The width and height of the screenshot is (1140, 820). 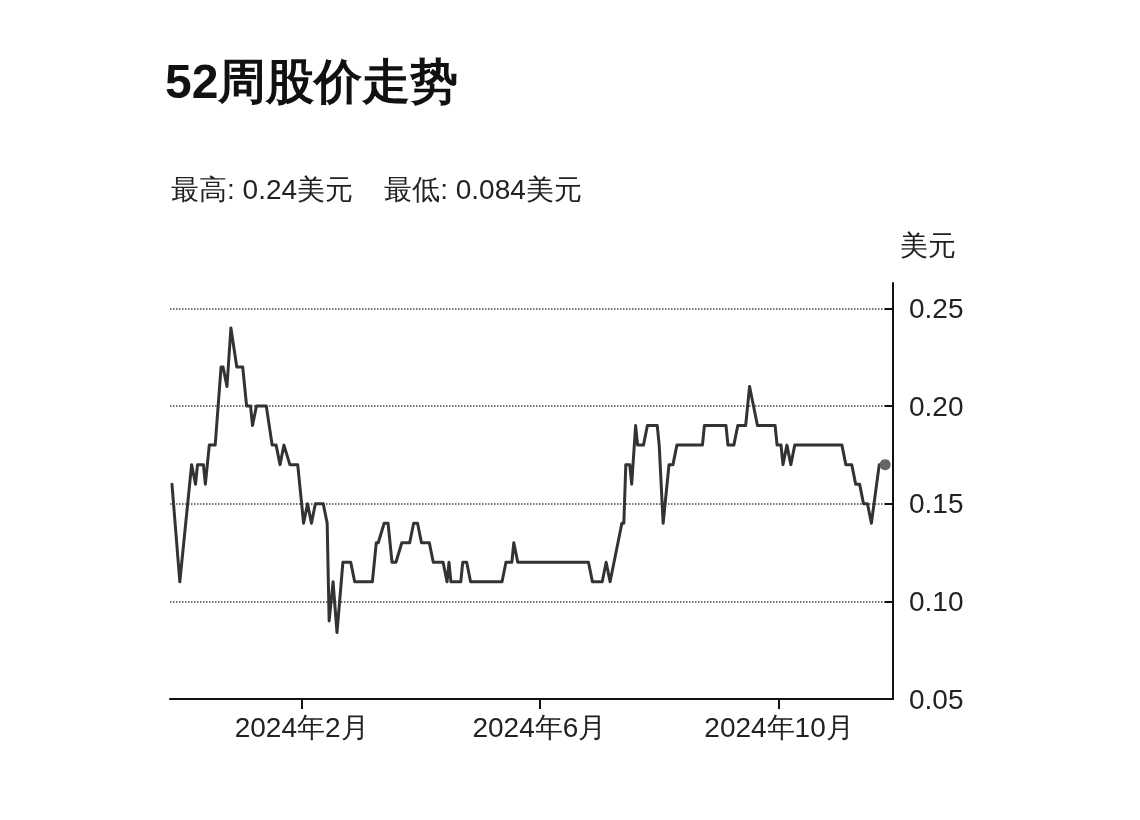 What do you see at coordinates (928, 245) in the screenshot?
I see `y-axis-title: 美元` at bounding box center [928, 245].